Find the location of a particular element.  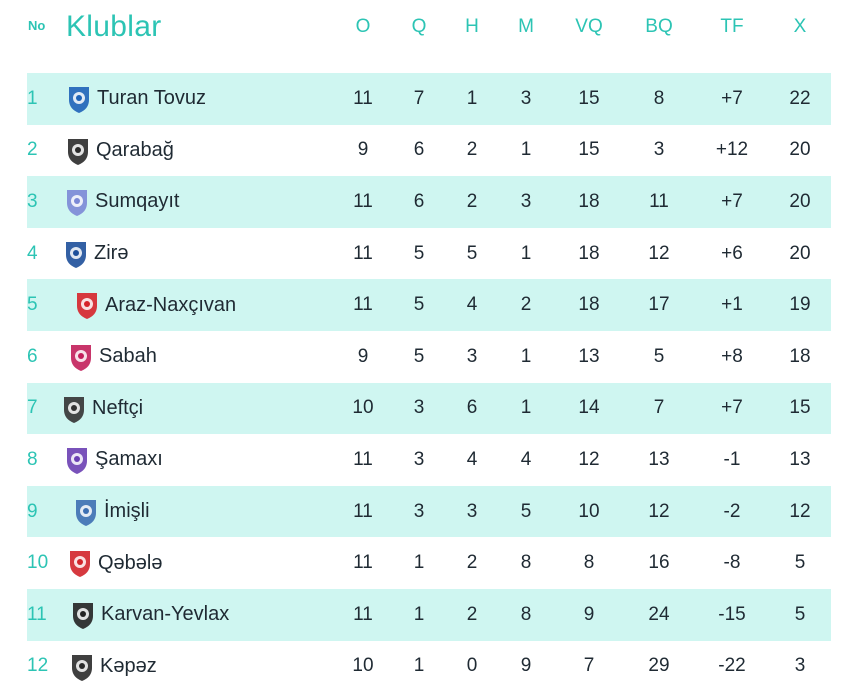

table-row: 9 İmişli 11 3 3 5 10 12 -2 12 is located at coordinates (429, 511).